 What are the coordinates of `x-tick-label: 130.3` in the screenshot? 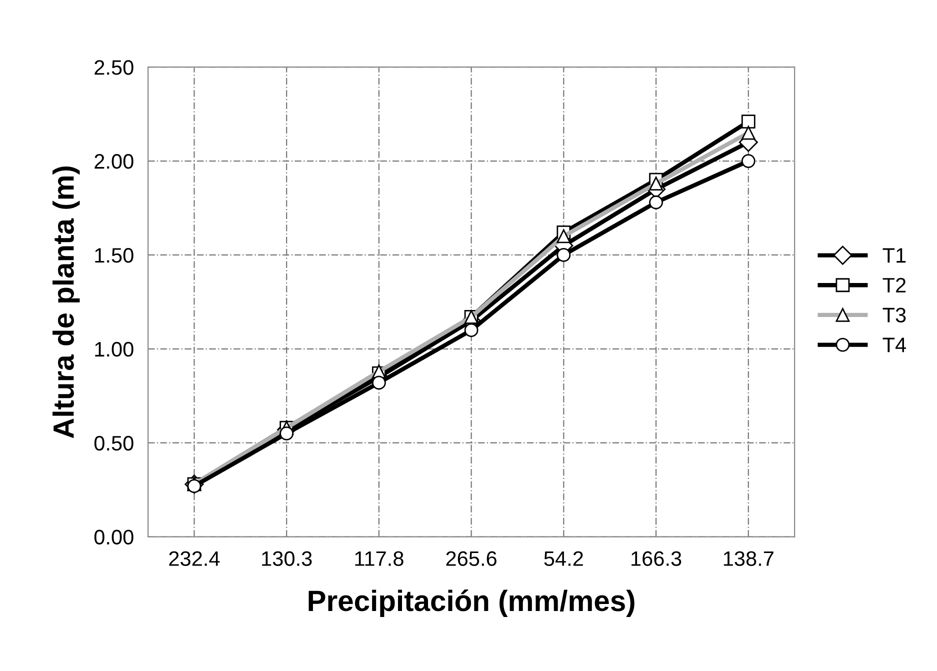 It's located at (287, 558).